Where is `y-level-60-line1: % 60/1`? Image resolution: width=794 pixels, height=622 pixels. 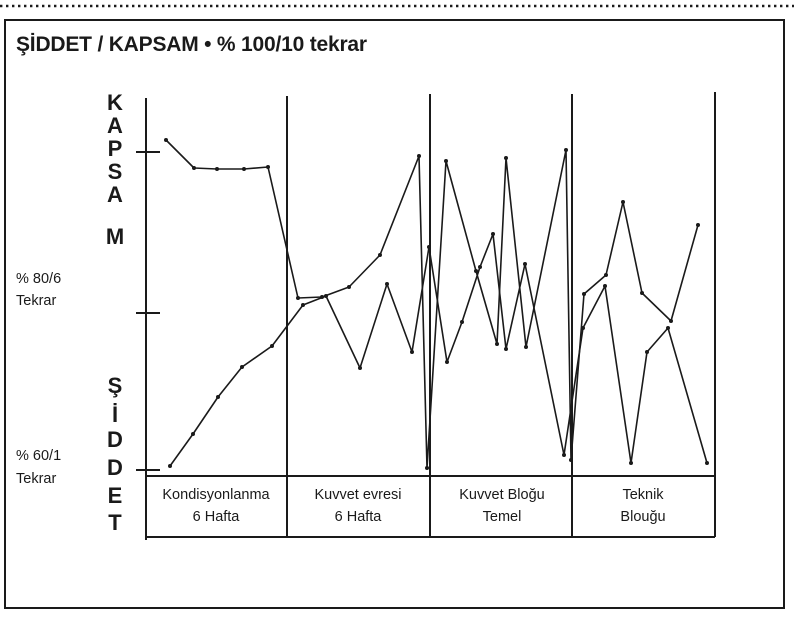
y-level-60-line1: % 60/1 is located at coordinates (38, 456).